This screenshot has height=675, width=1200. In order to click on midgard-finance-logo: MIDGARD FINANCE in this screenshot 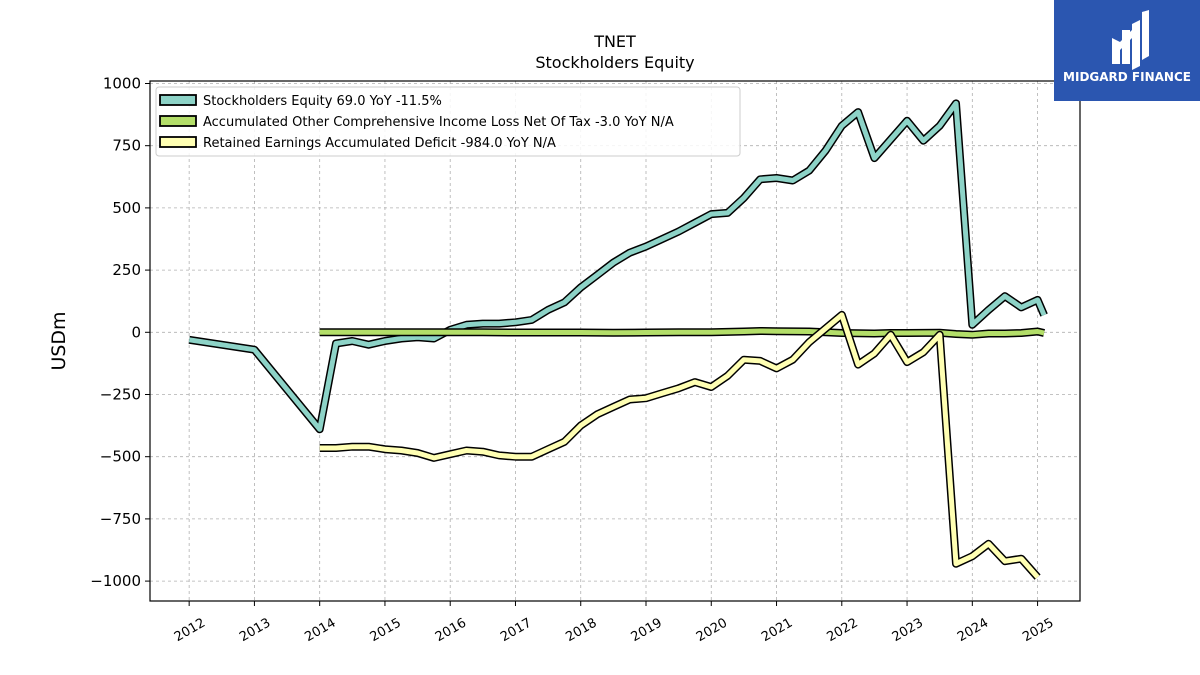, I will do `click(1127, 50)`.